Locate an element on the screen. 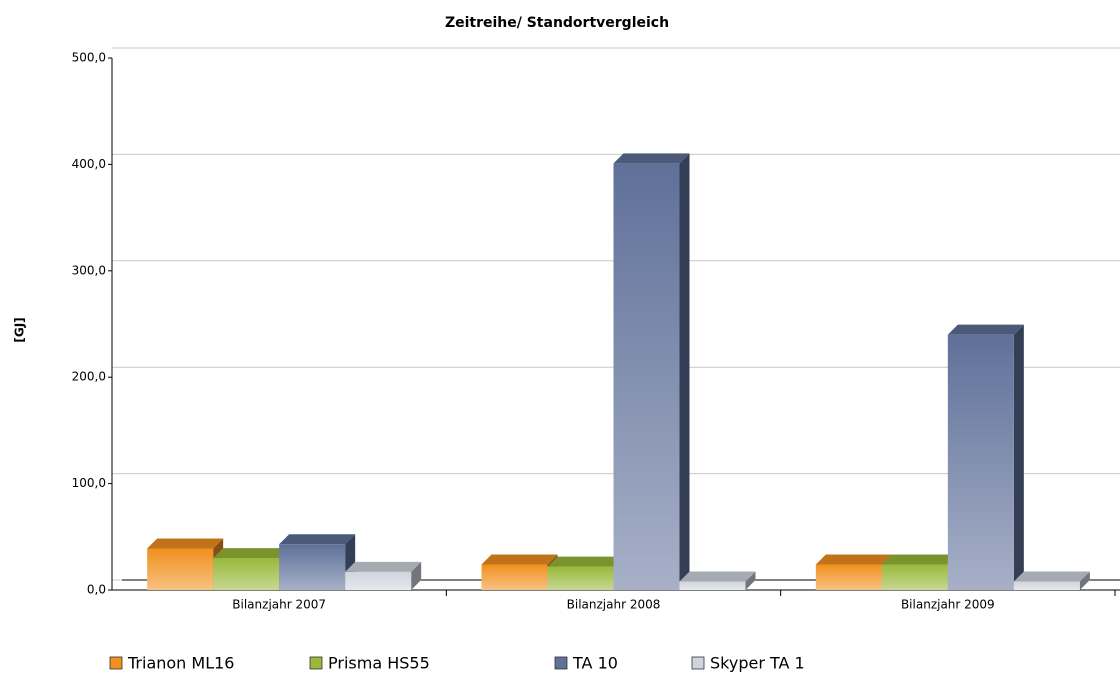  legend-label: Prisma HS55 is located at coordinates (379, 663).